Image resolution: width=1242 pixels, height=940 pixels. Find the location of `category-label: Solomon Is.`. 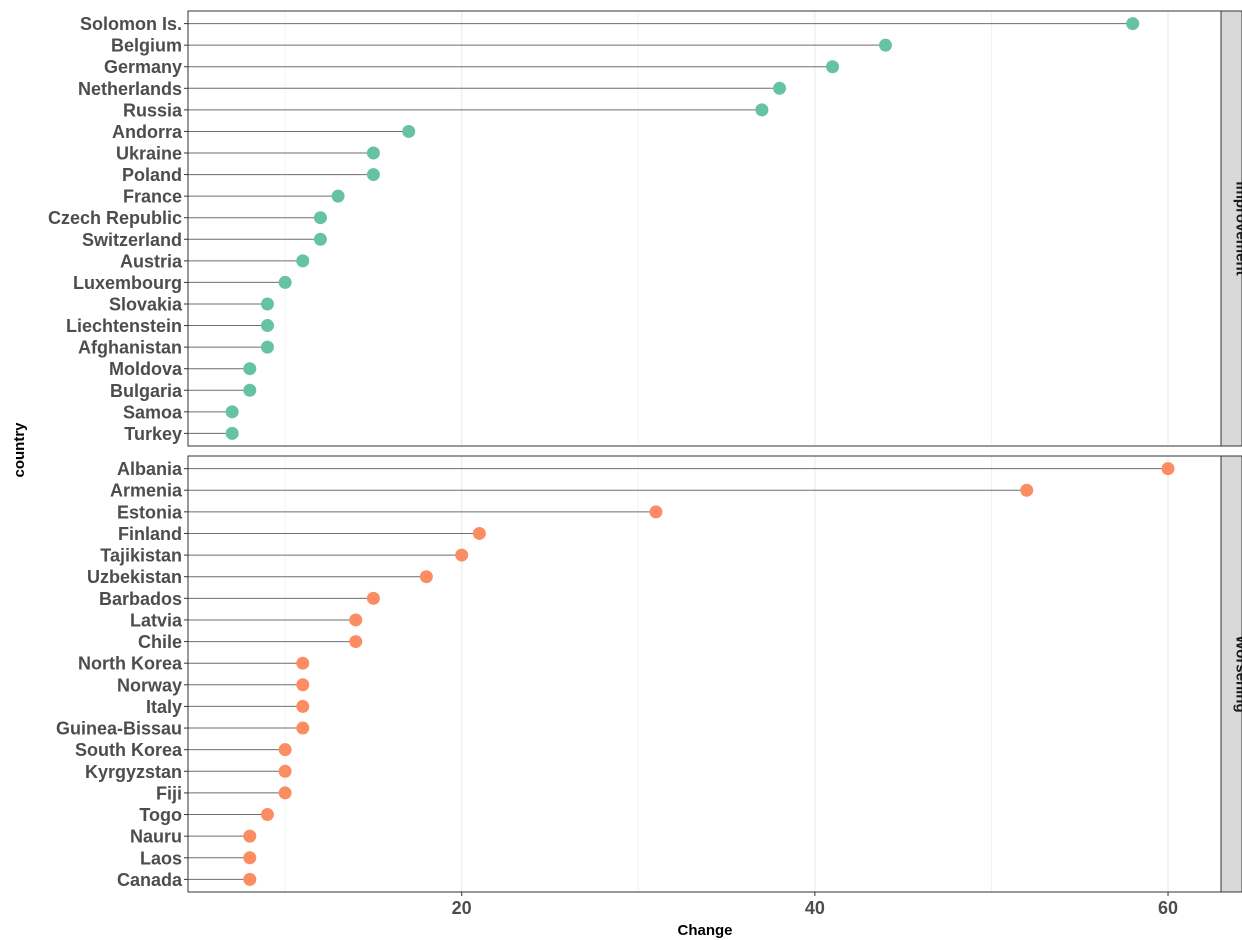

category-label: Solomon Is. is located at coordinates (131, 24).